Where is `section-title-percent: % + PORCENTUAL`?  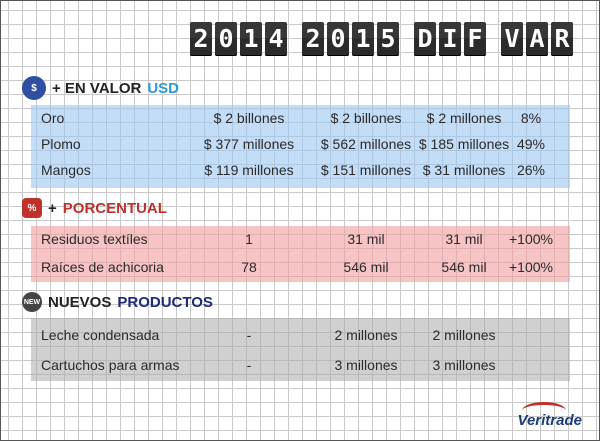
section-title-percent: % + PORCENTUAL is located at coordinates (94, 208).